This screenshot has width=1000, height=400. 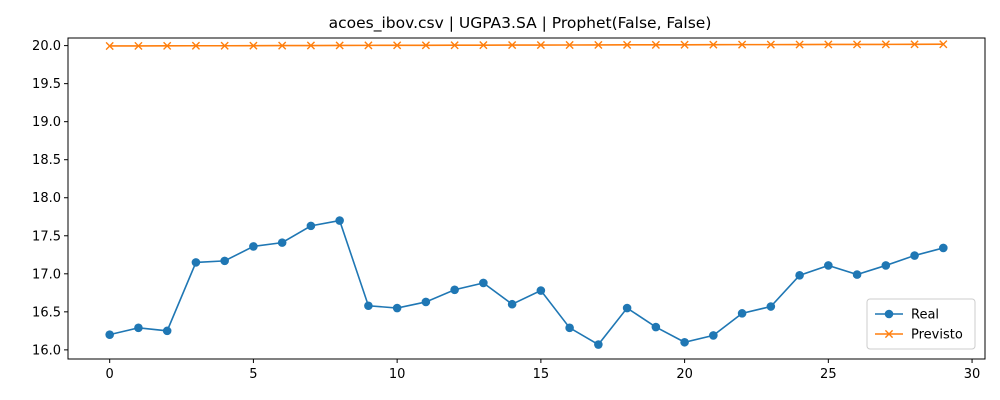 I want to click on y-tick-label: 17.5, so click(x=46, y=236).